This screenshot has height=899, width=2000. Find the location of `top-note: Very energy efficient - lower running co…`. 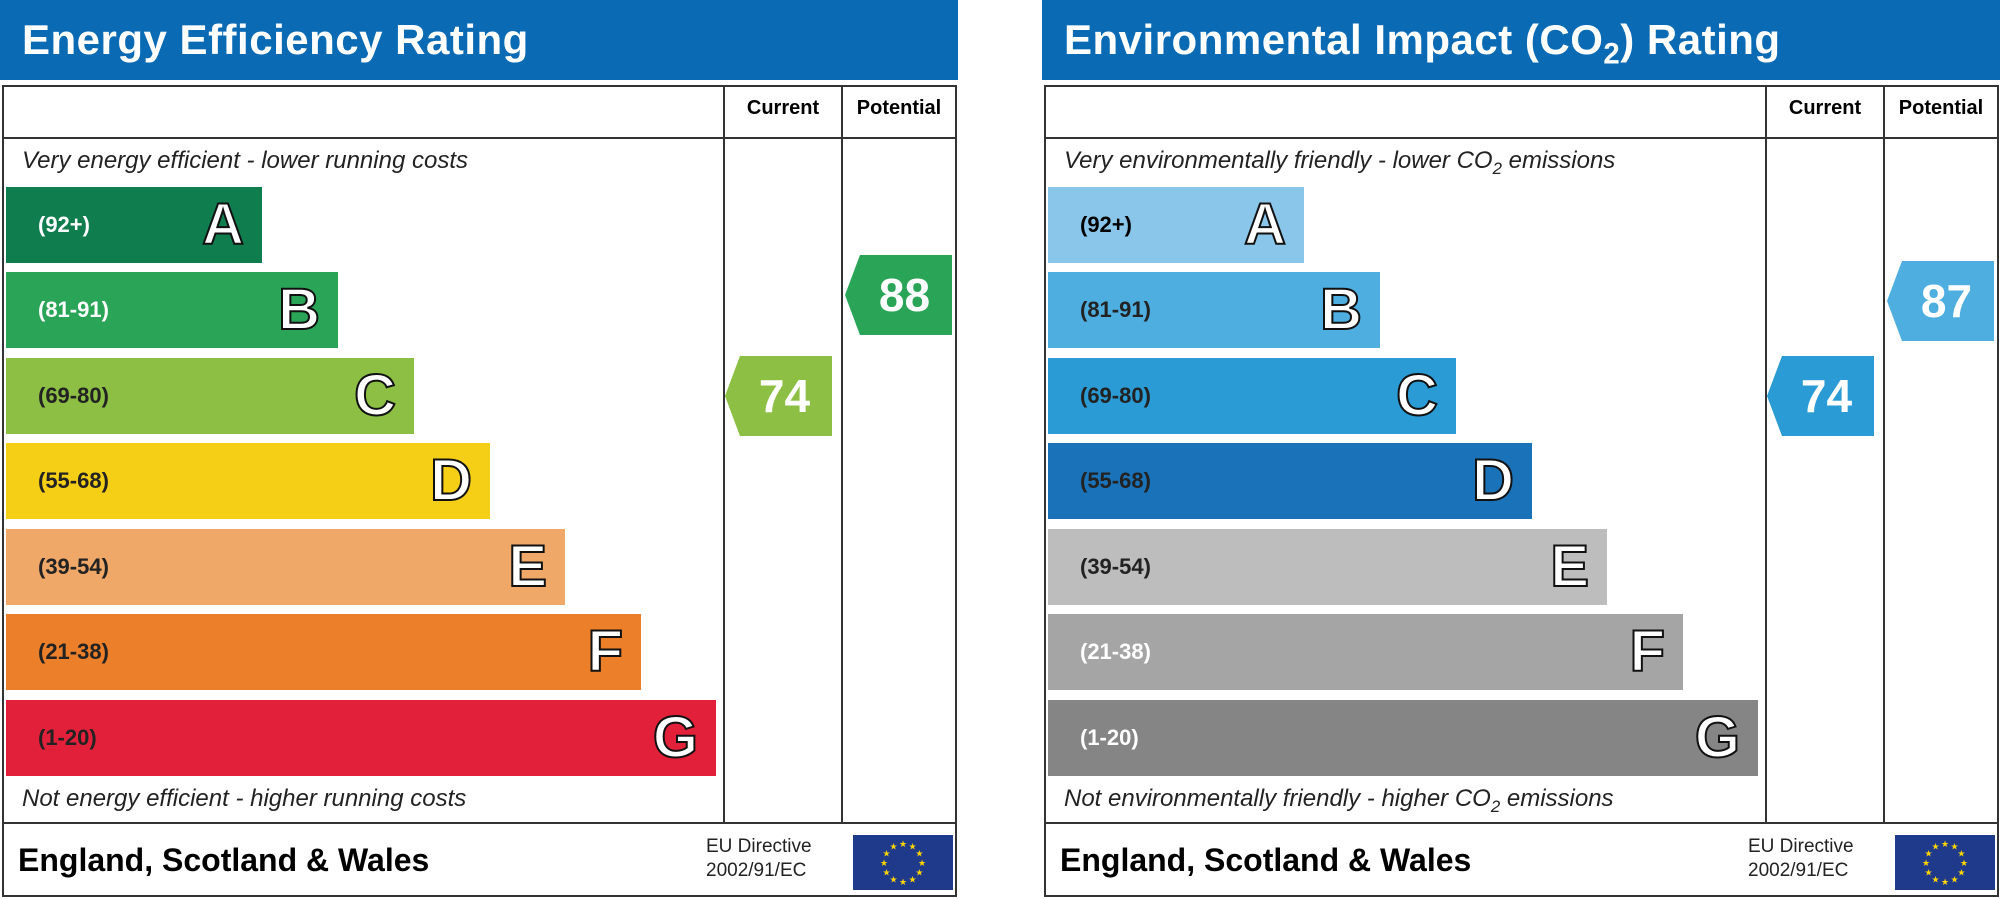

top-note: Very energy efficient - lower running co… is located at coordinates (245, 160).